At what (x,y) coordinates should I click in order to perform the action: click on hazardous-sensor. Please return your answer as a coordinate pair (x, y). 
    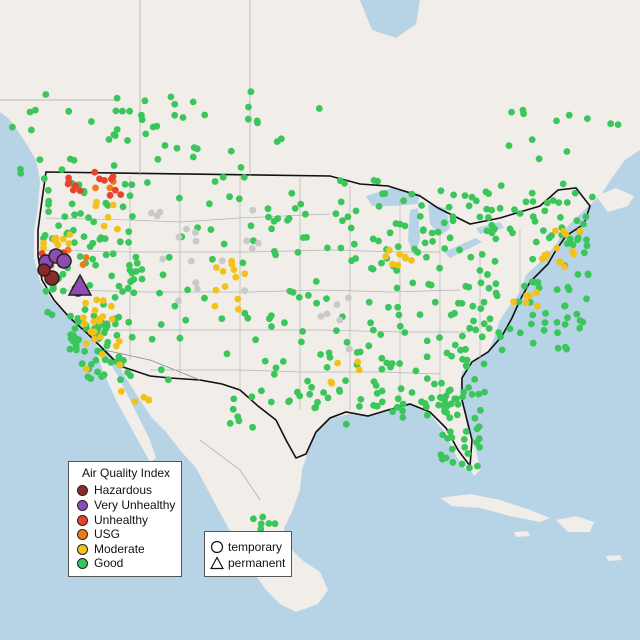
    Looking at the image, I should click on (44, 270).